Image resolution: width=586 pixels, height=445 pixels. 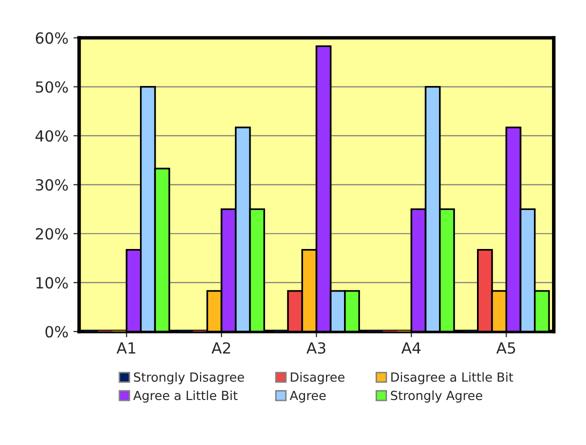 I want to click on y-tick-label: 40%, so click(x=51, y=136).